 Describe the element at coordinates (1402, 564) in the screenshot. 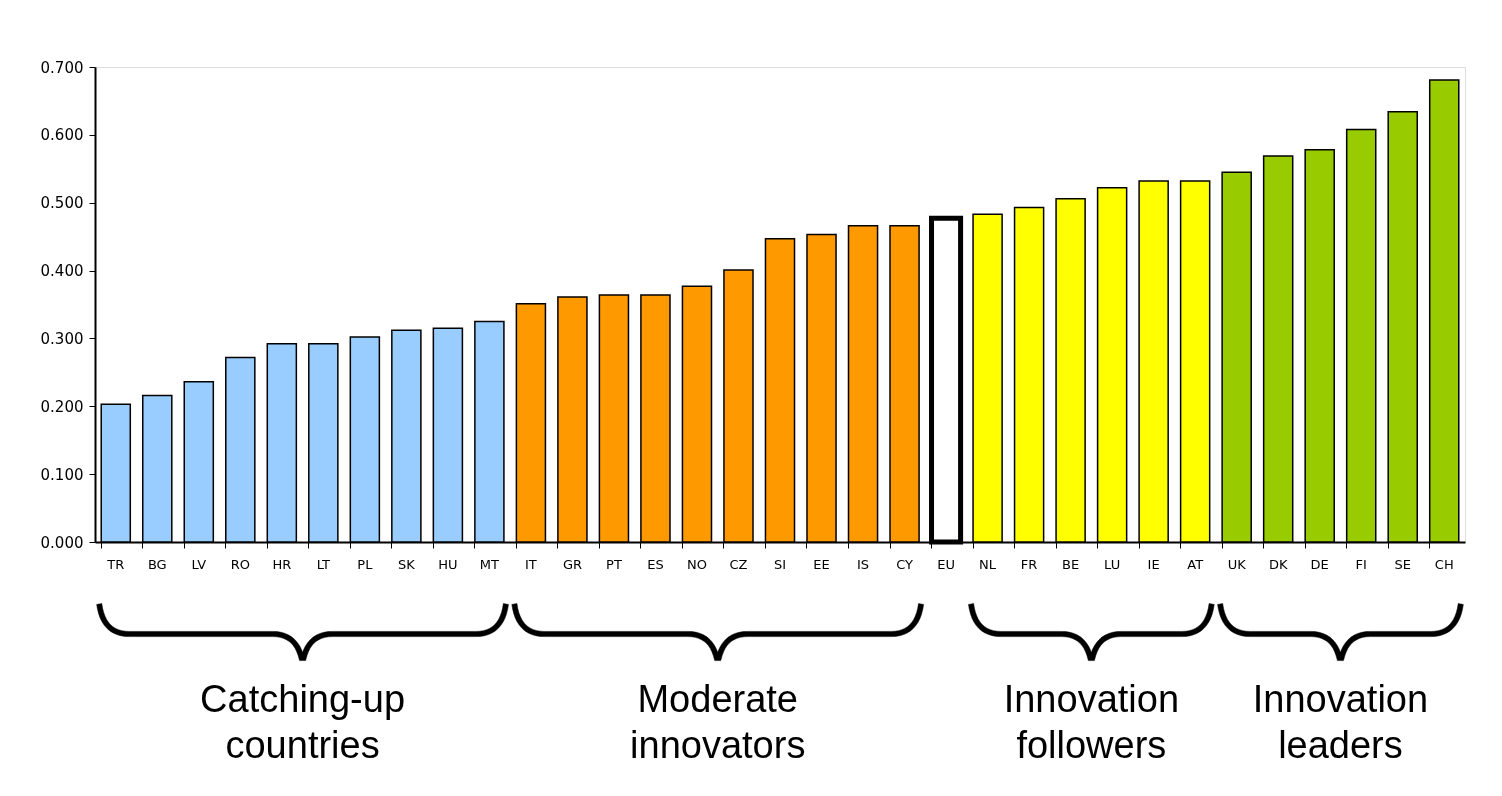

I see `x-tick-label: SE` at that location.